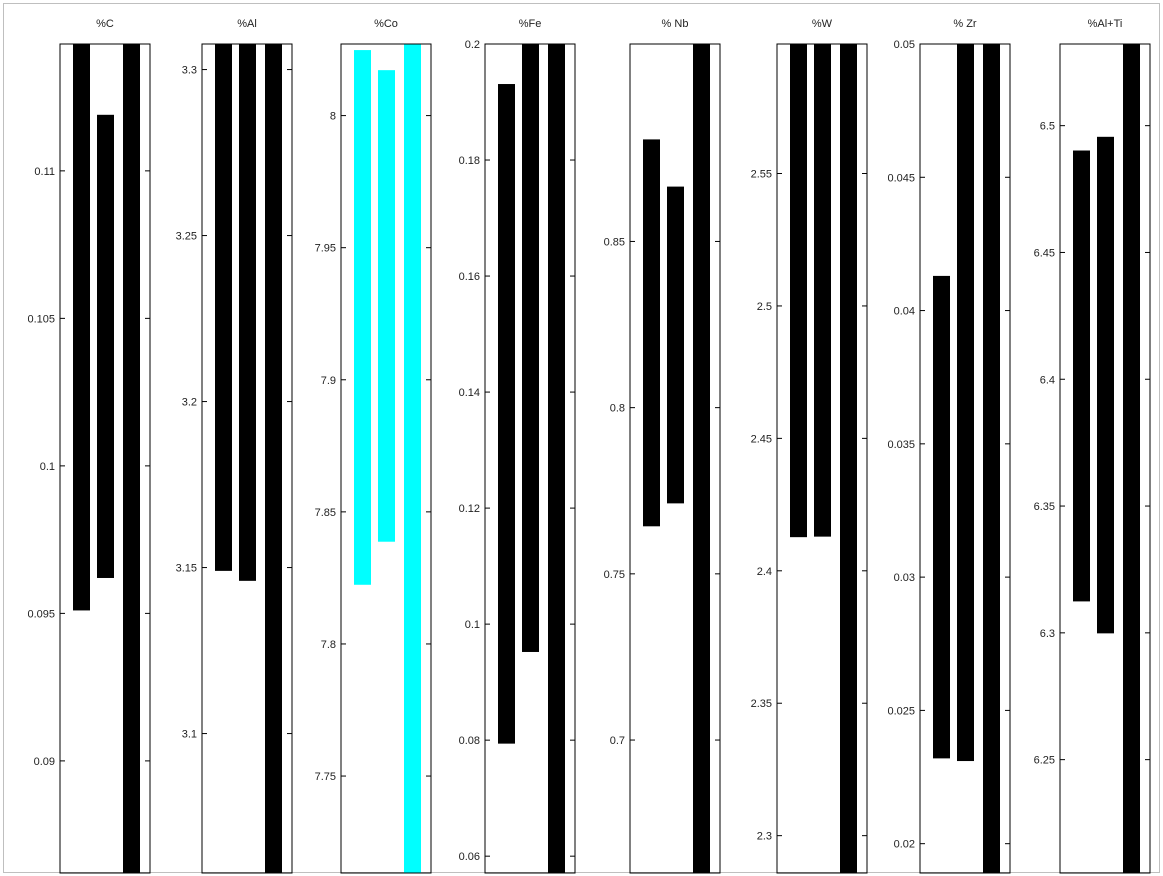  I want to click on tick-label: 2.3, so click(764, 837).